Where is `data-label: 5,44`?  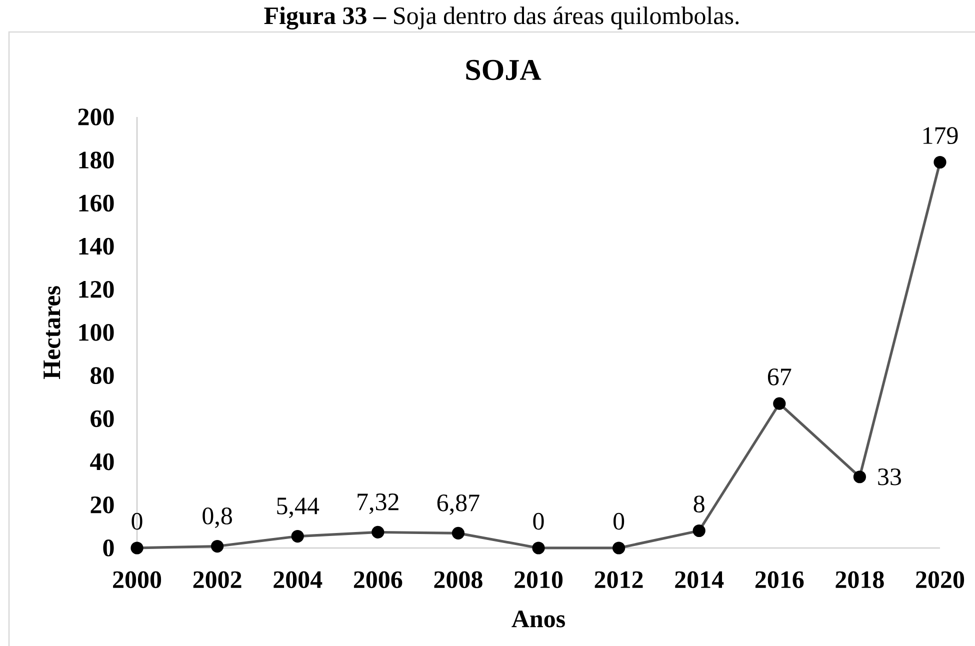 data-label: 5,44 is located at coordinates (298, 508).